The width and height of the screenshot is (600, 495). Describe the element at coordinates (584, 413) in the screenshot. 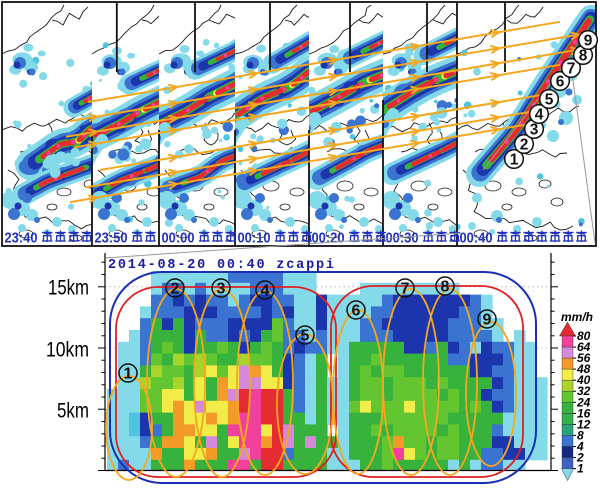

I see `svg-text: 16` at that location.